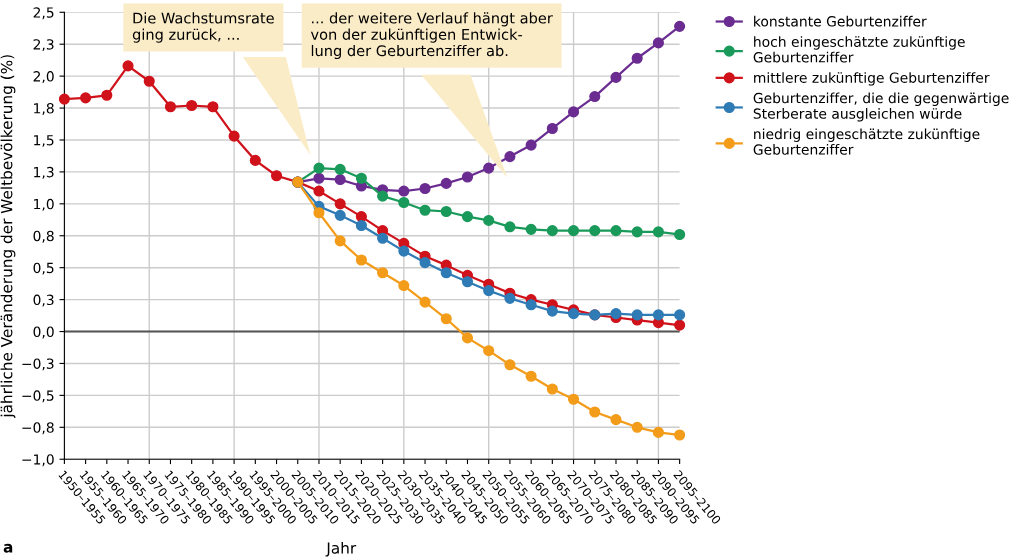 Image resolution: width=1022 pixels, height=558 pixels. What do you see at coordinates (38, 364) in the screenshot?
I see `y-tick-label: −0,3` at bounding box center [38, 364].